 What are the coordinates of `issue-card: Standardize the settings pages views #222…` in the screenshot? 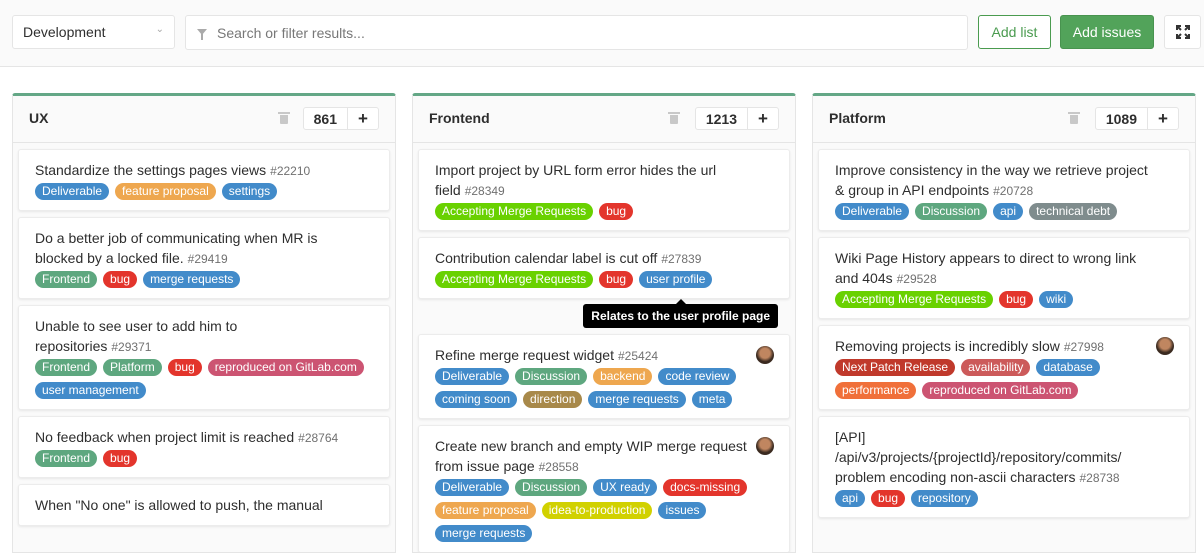 It's located at (204, 180).